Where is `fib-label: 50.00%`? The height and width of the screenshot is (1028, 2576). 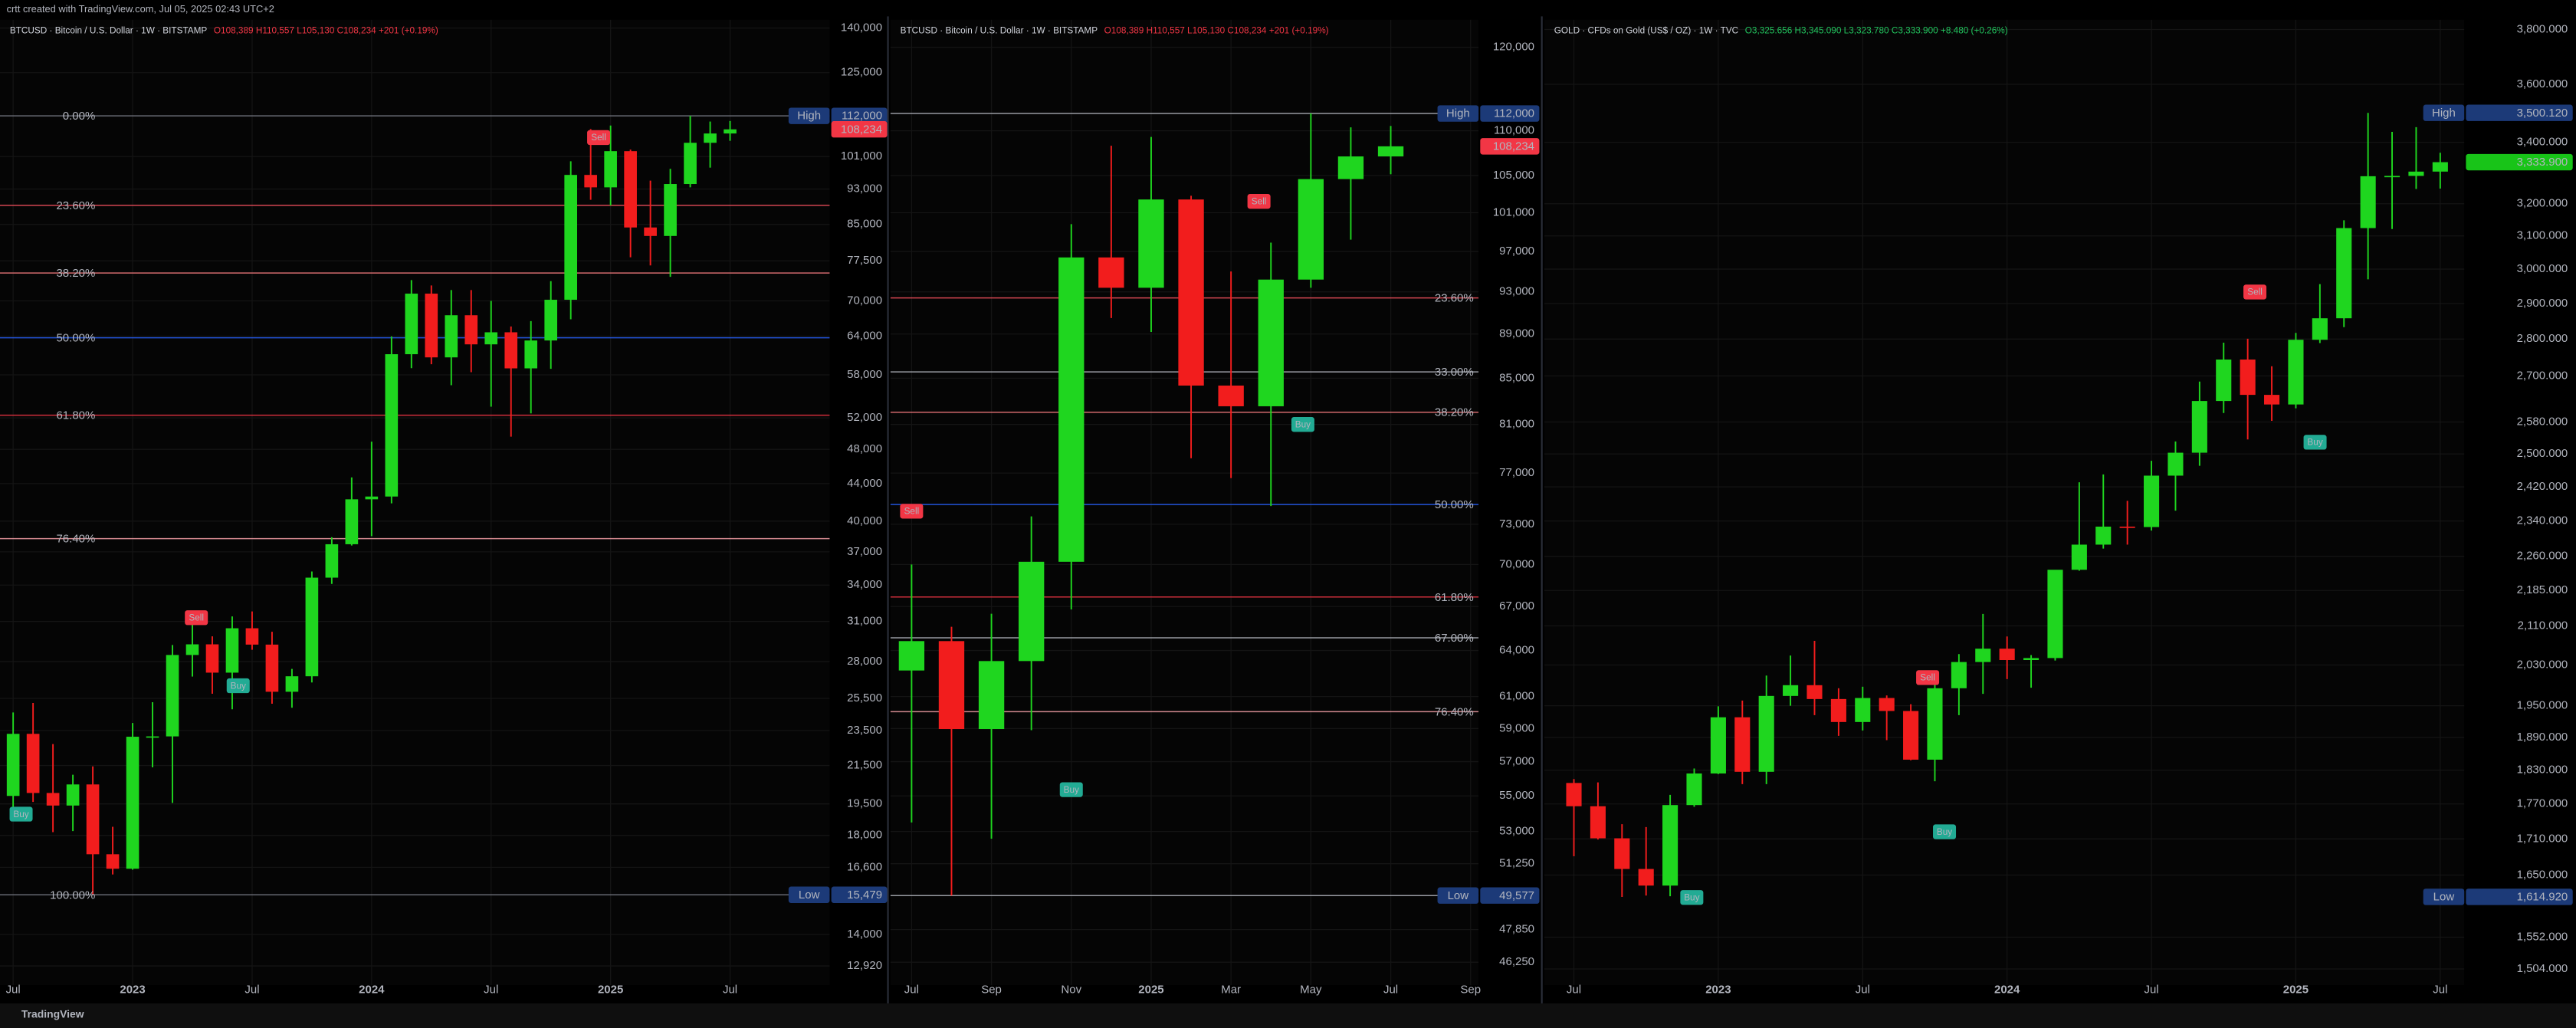 fib-label: 50.00% is located at coordinates (75, 338).